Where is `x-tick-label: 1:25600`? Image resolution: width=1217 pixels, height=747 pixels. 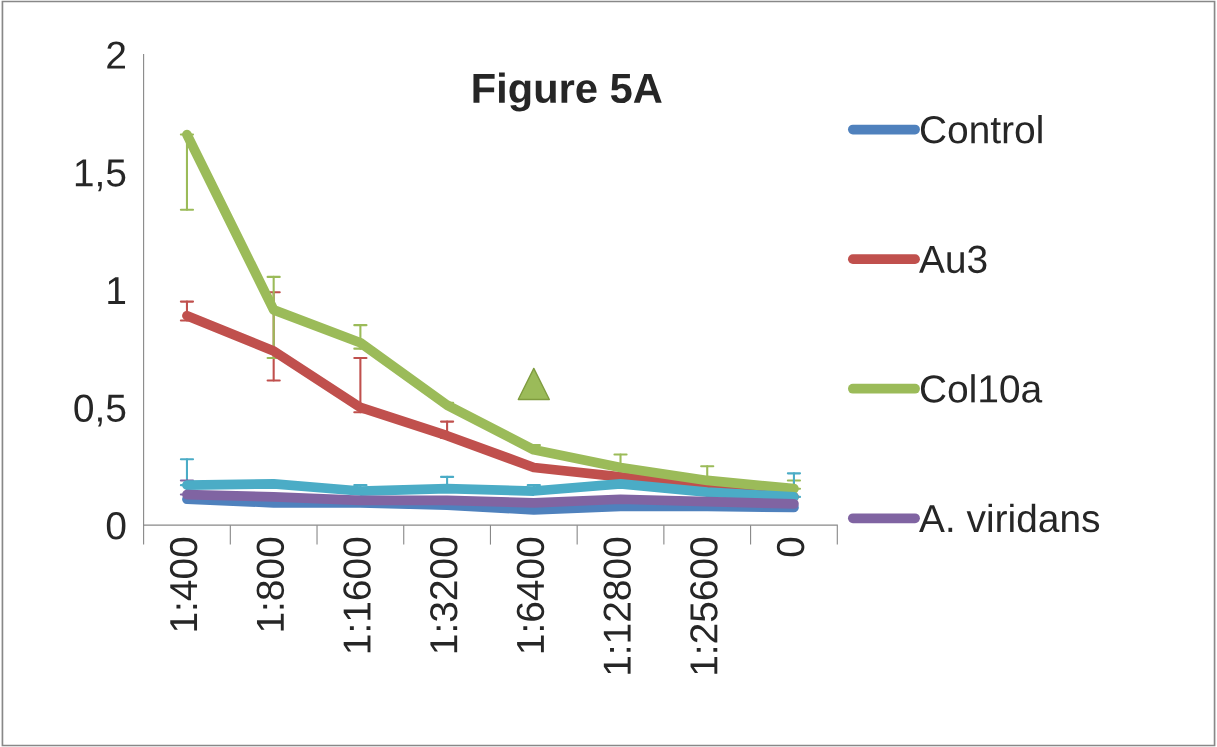 x-tick-label: 1:25600 is located at coordinates (704, 605).